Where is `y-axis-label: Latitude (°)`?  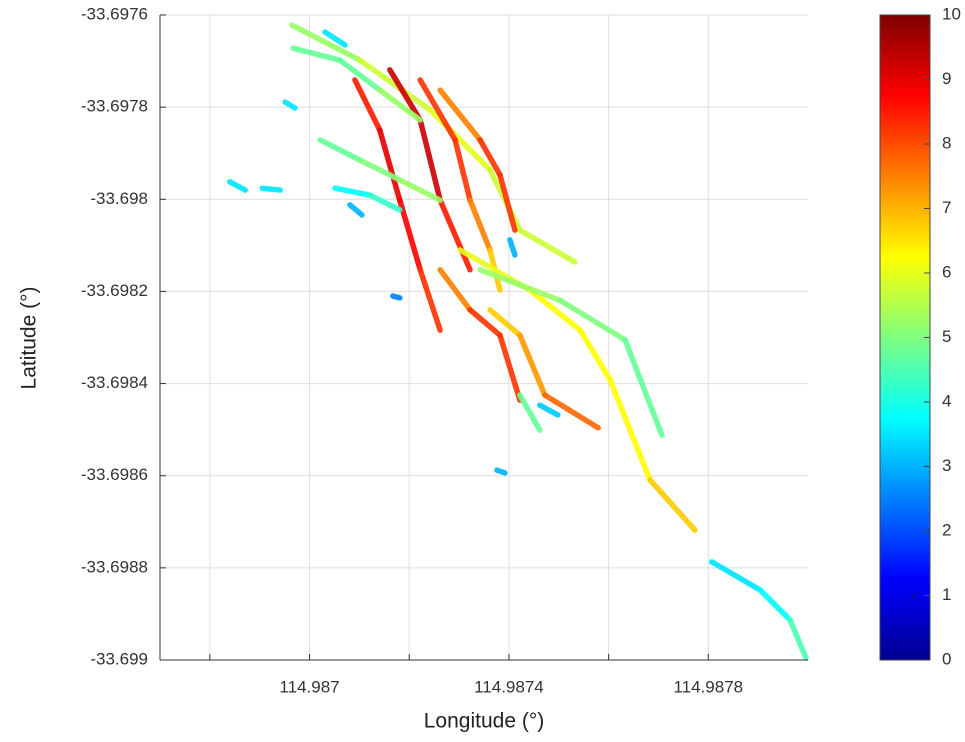 y-axis-label: Latitude (°) is located at coordinates (29, 338).